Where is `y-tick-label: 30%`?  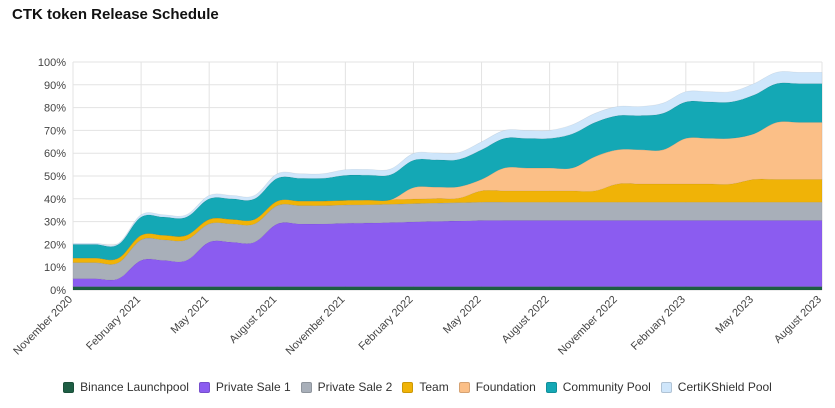
y-tick-label: 30% is located at coordinates (55, 223).